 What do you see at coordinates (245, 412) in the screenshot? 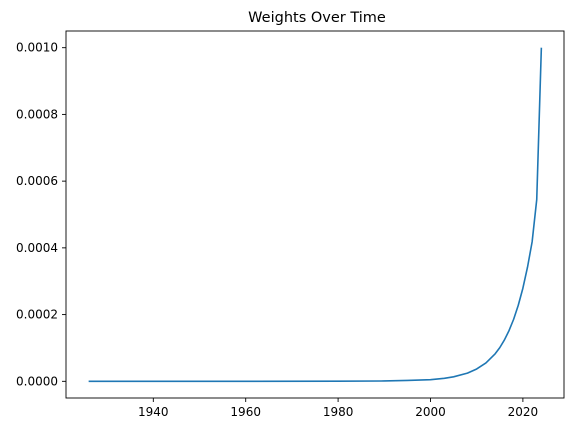
I see `x-tick-label: 1960` at bounding box center [245, 412].